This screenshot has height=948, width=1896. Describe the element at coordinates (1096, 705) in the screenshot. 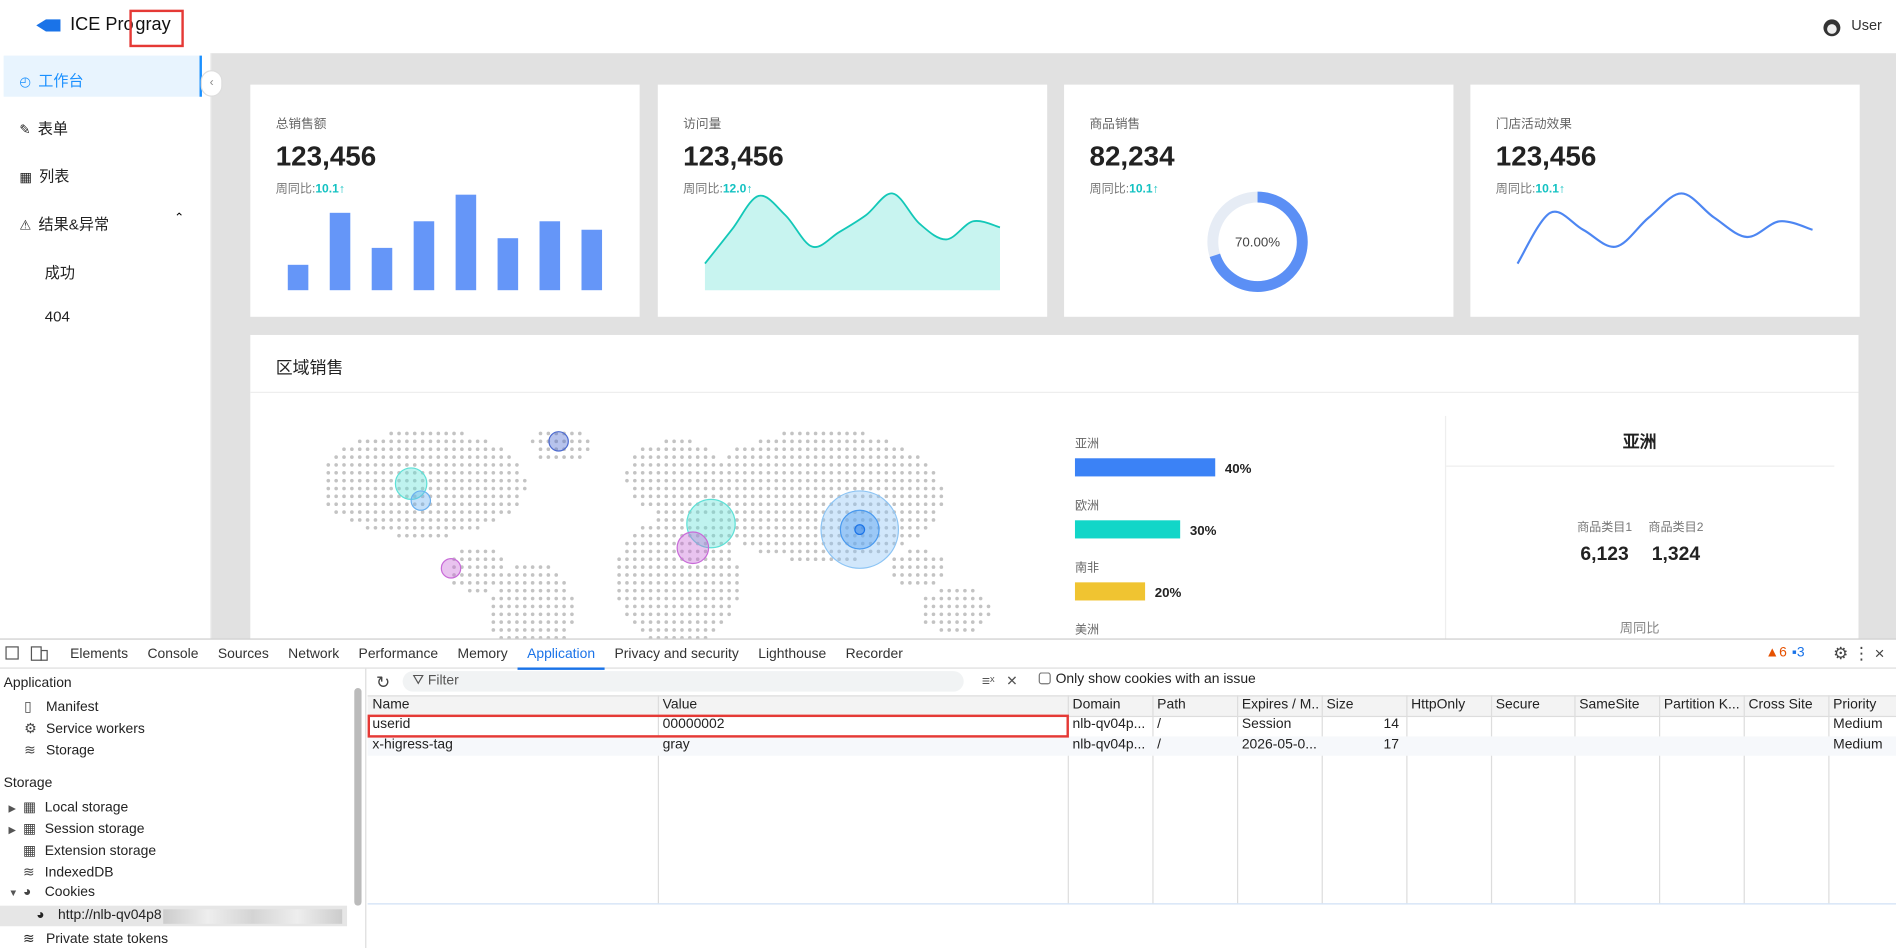

I see `column-header: Domain` at that location.